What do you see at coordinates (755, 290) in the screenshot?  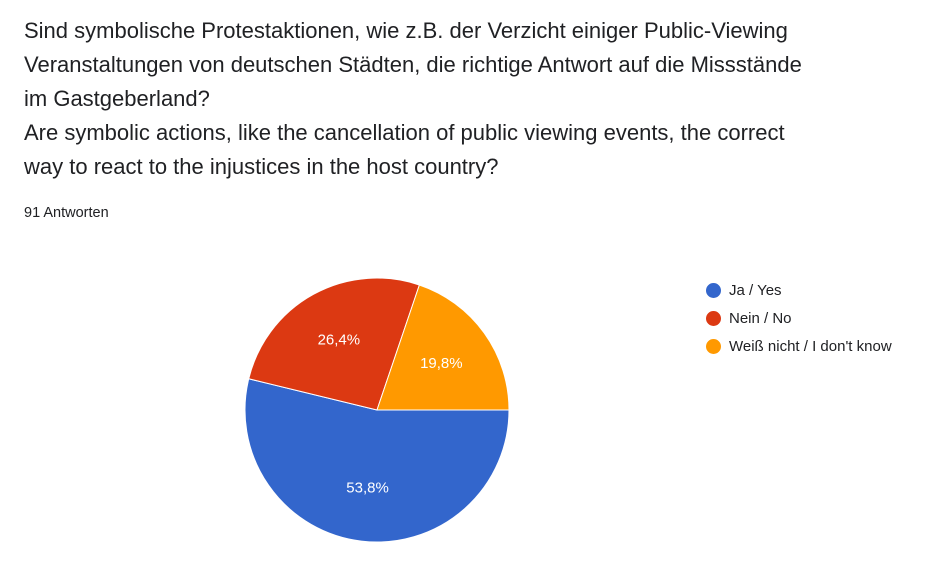 I see `legend-label: Ja / Yes` at bounding box center [755, 290].